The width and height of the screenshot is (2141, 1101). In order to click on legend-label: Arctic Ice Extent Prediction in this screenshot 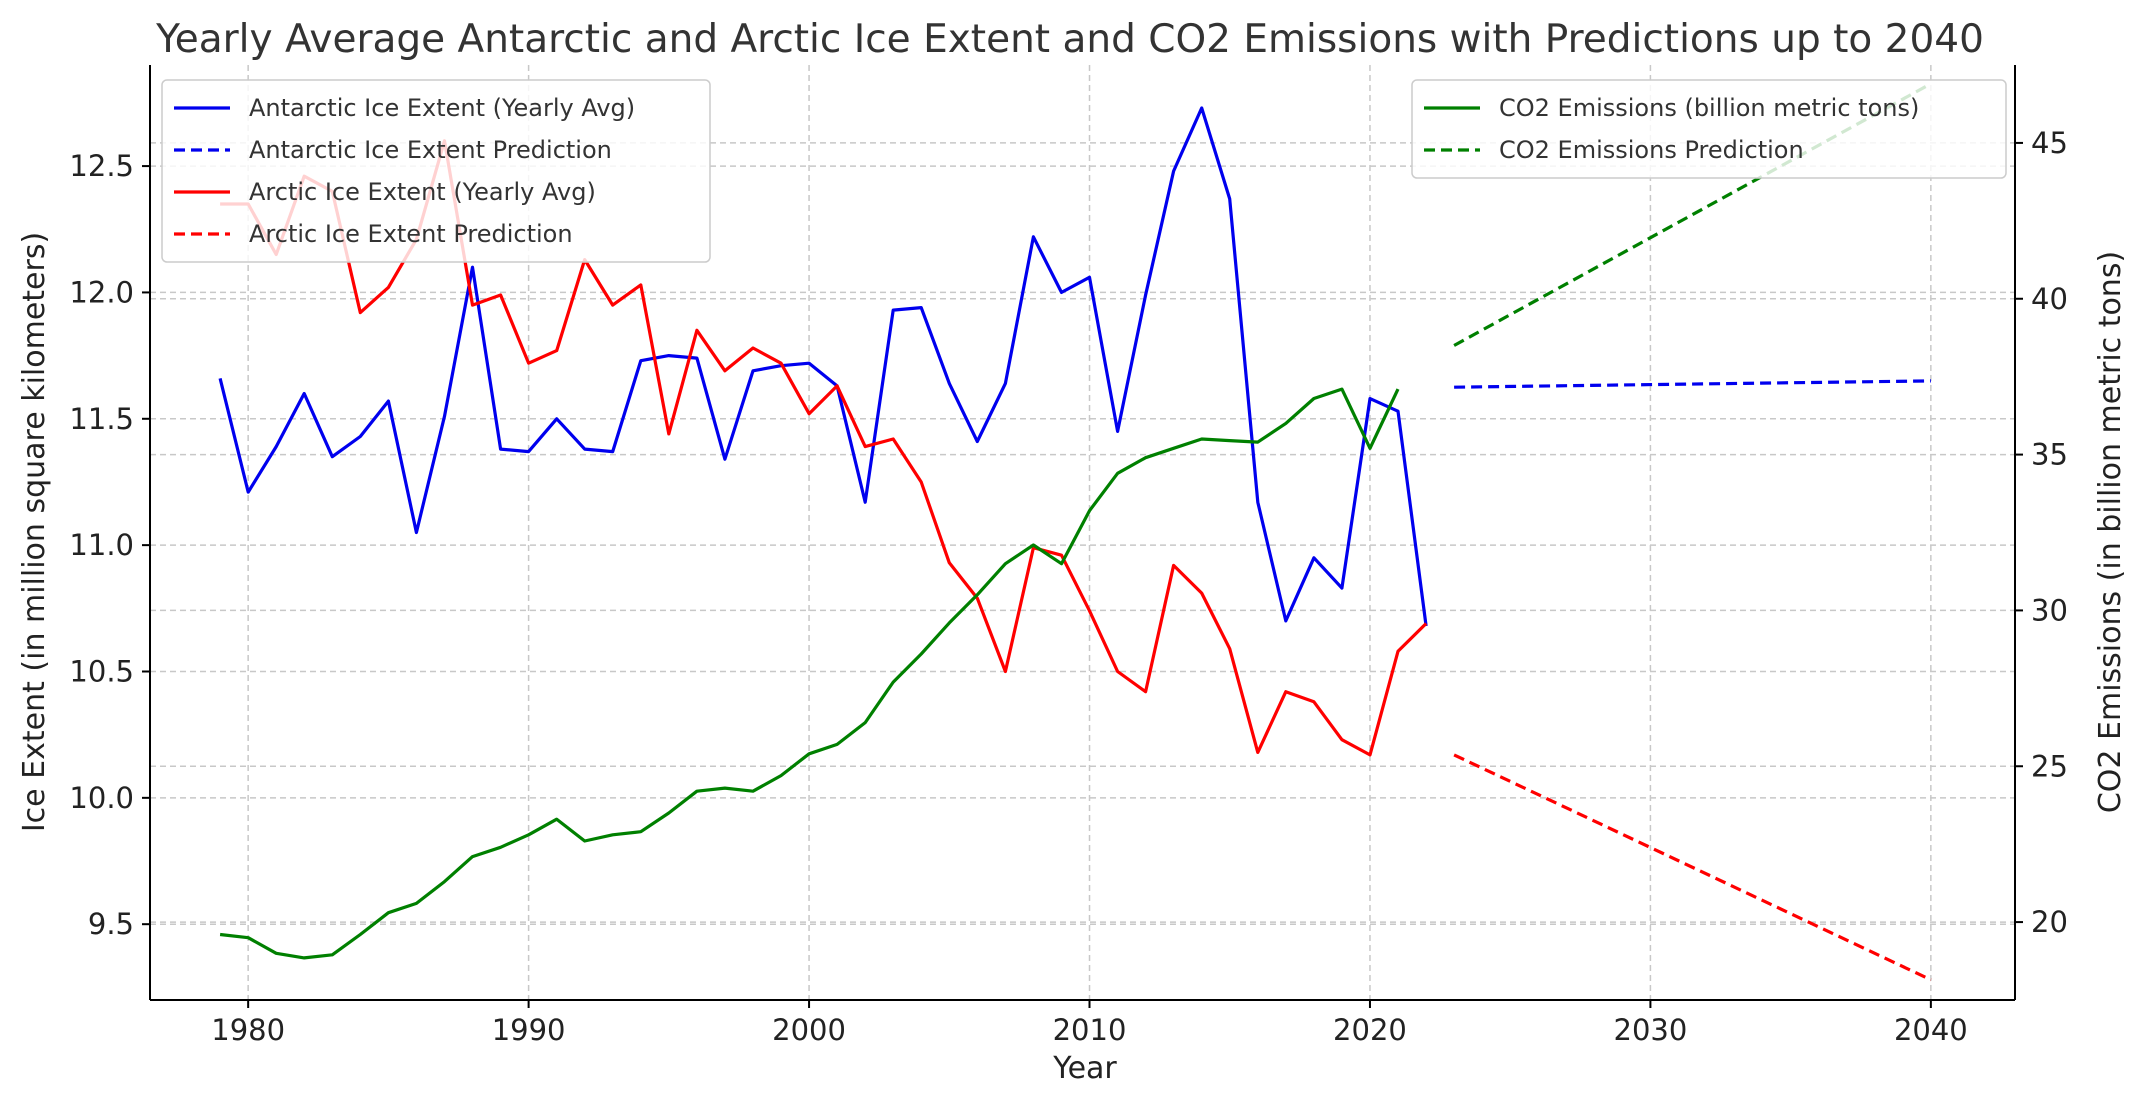, I will do `click(411, 234)`.